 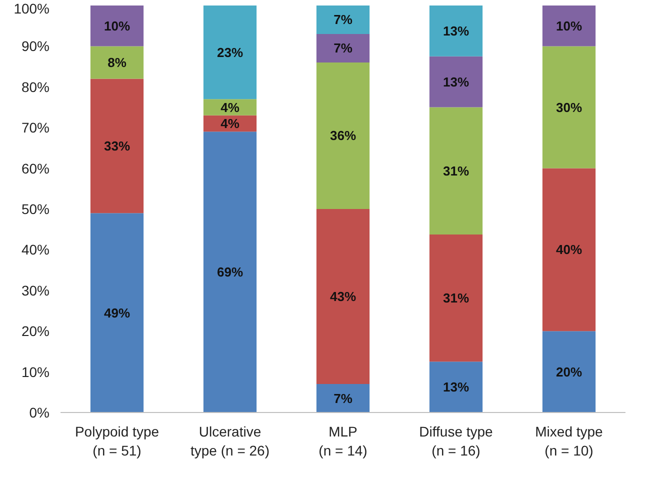 I want to click on x-tick-label: MLP (n = 14), so click(x=343, y=441).